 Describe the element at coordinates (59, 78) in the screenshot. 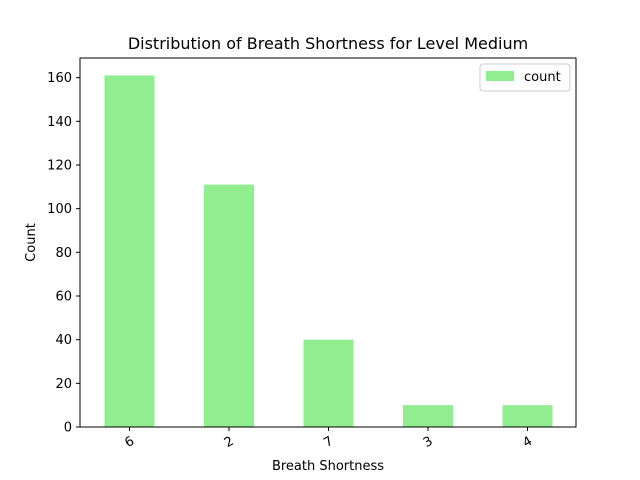

I see `y-tick-label-160: 160` at that location.